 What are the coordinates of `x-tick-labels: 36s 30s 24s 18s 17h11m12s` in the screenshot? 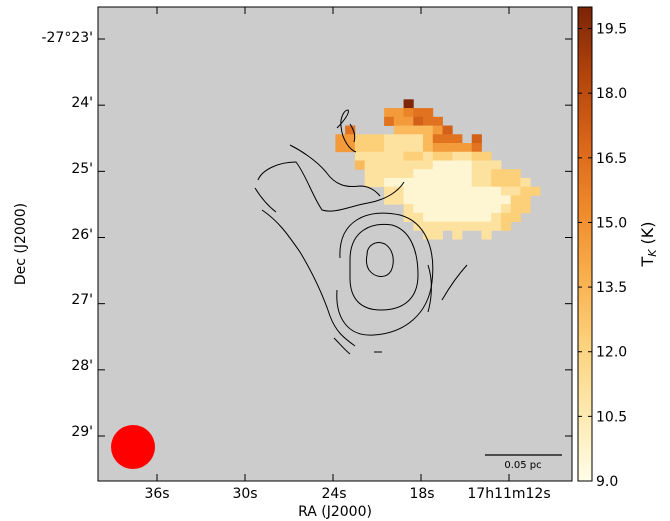 It's located at (347, 494).